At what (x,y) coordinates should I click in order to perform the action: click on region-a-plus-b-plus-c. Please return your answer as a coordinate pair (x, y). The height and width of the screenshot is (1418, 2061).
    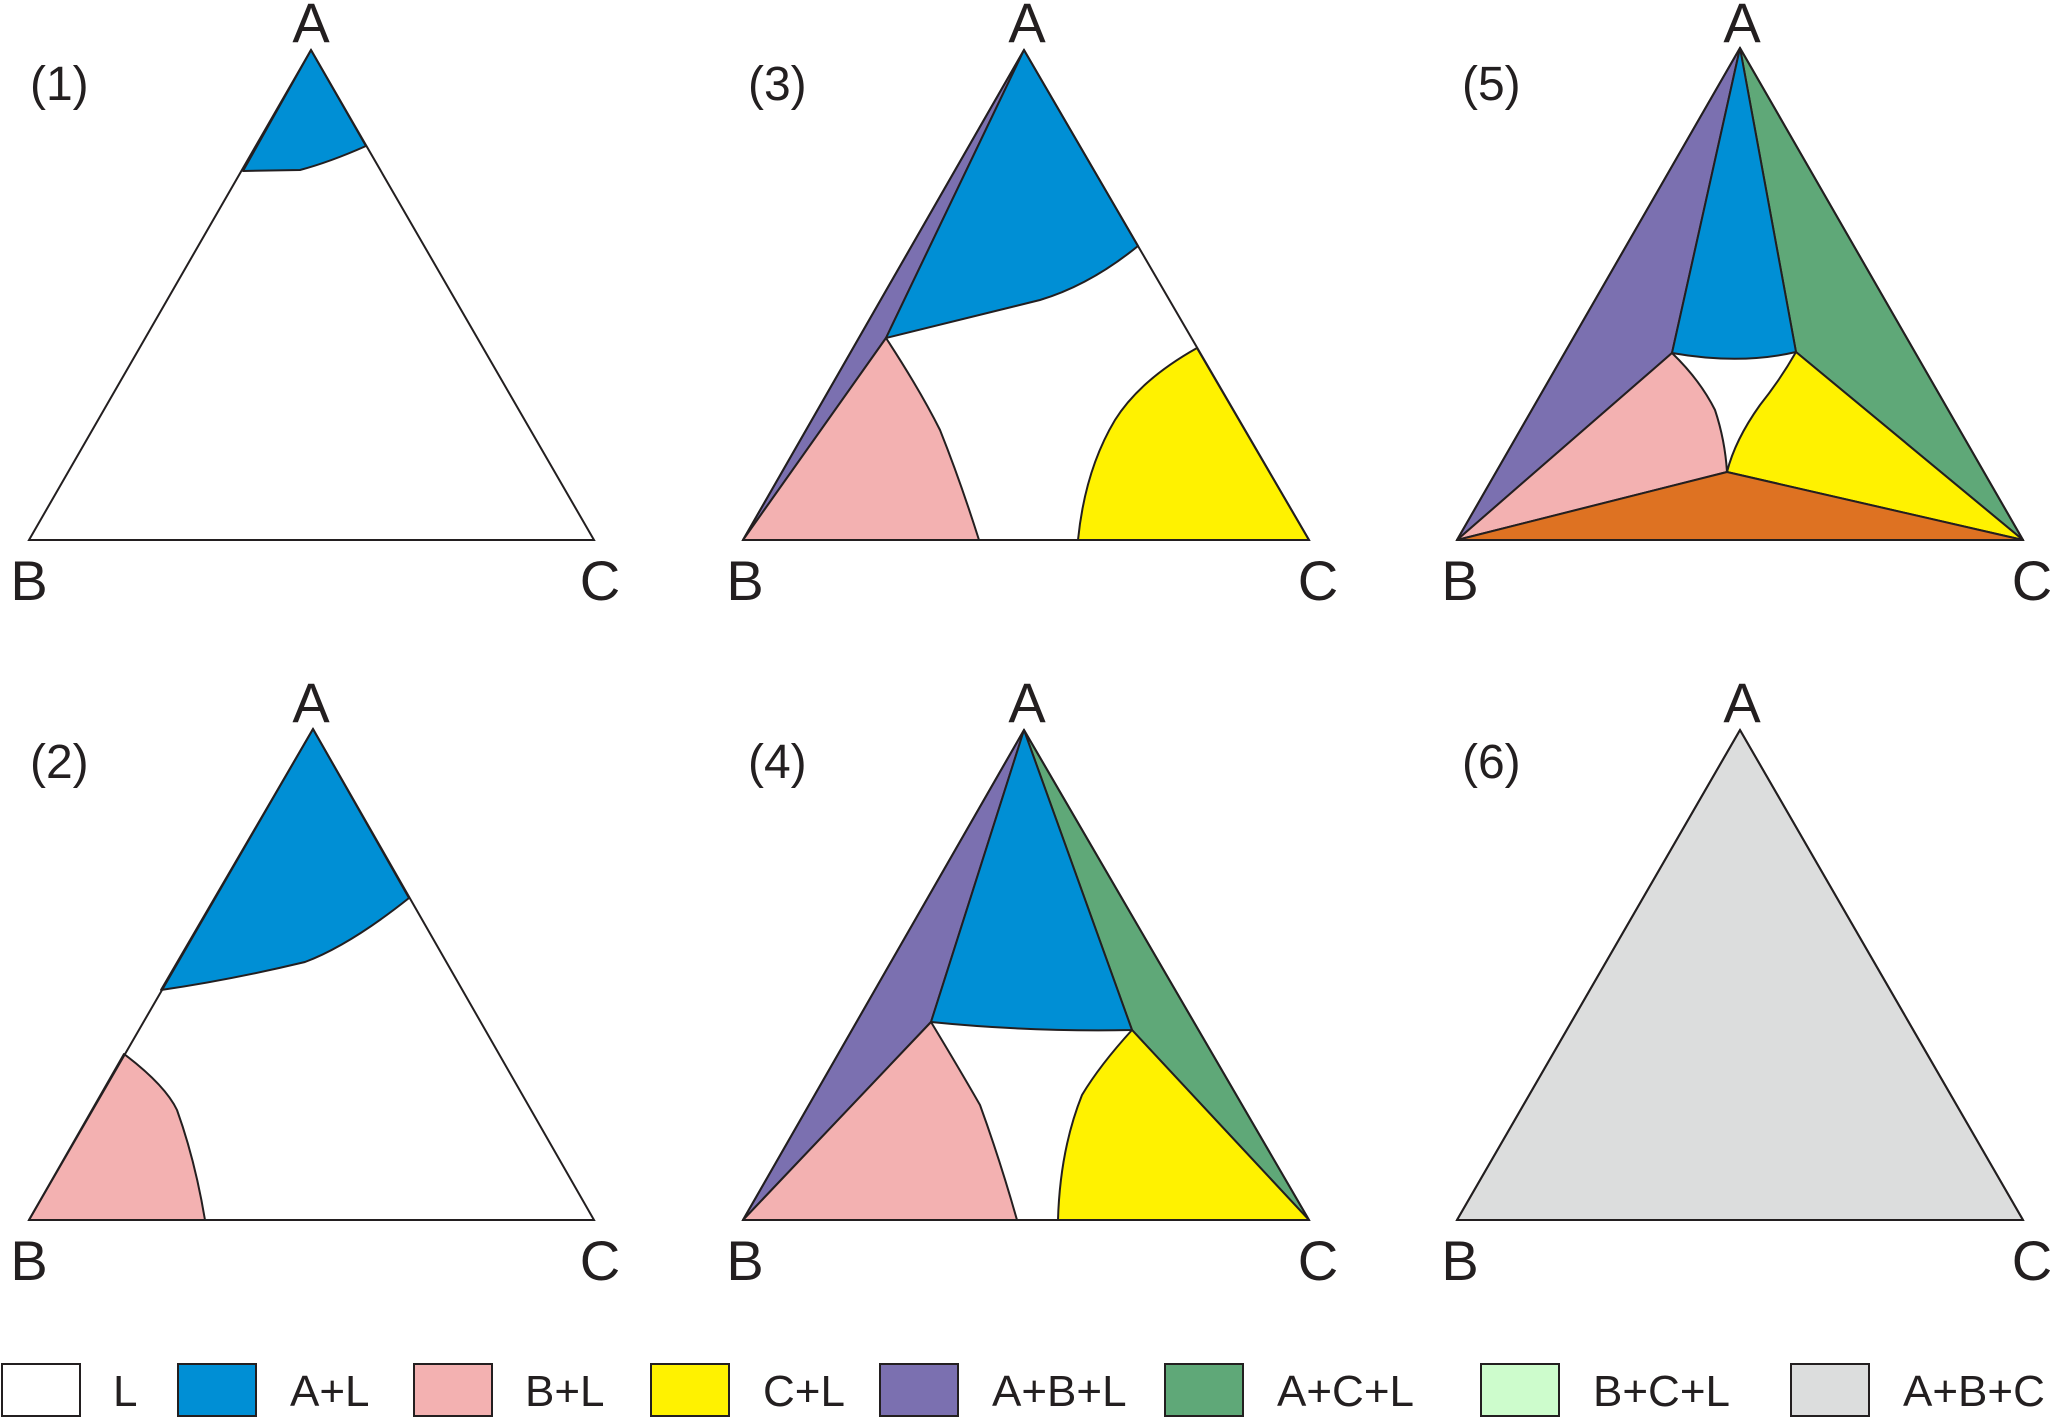
    Looking at the image, I should click on (1740, 975).